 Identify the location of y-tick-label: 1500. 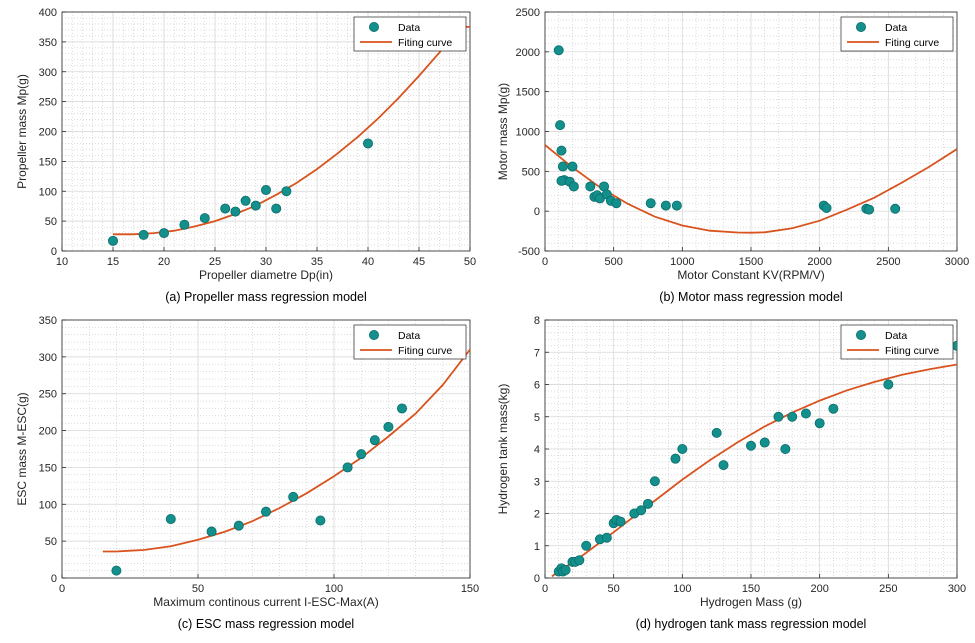
(528, 93).